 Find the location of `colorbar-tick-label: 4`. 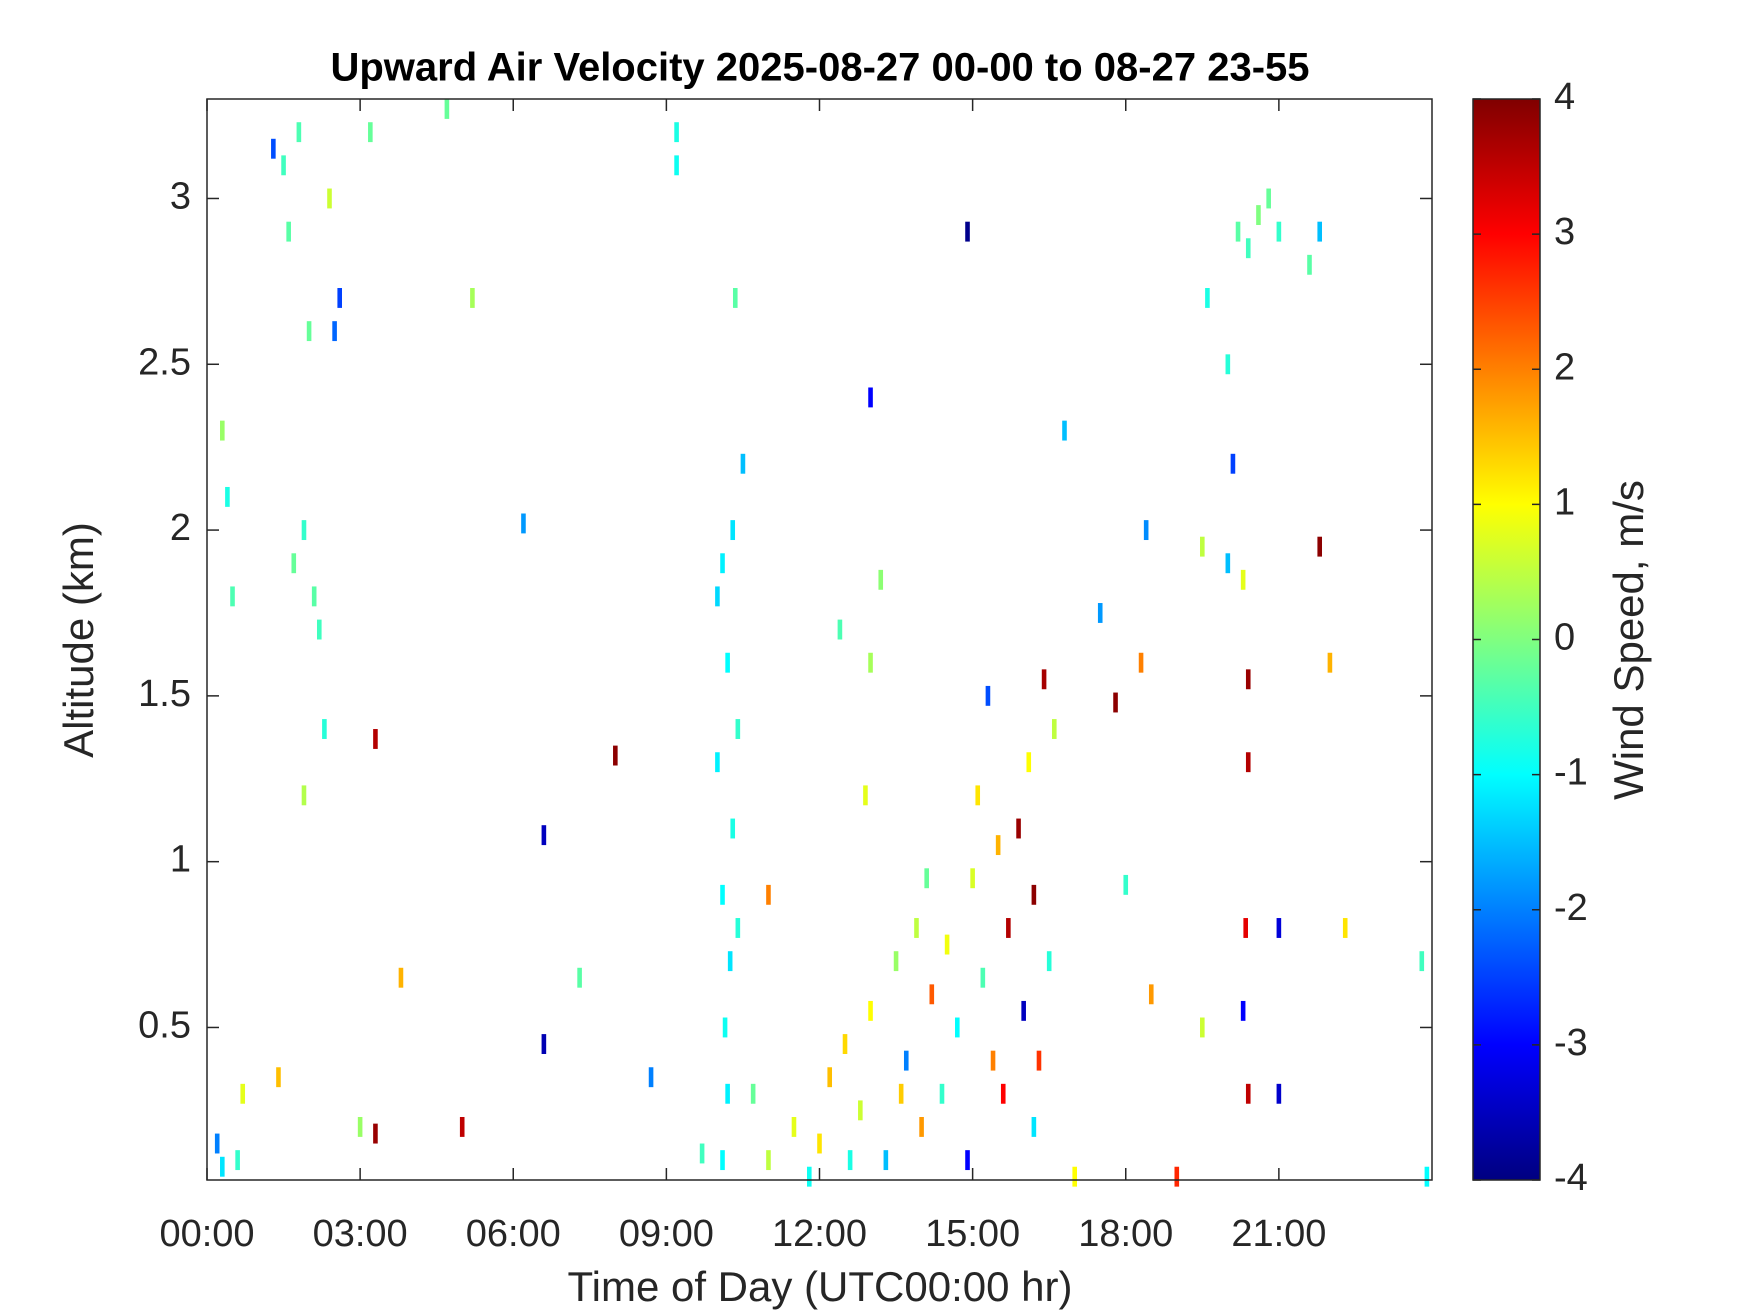

colorbar-tick-label: 4 is located at coordinates (1564, 97).